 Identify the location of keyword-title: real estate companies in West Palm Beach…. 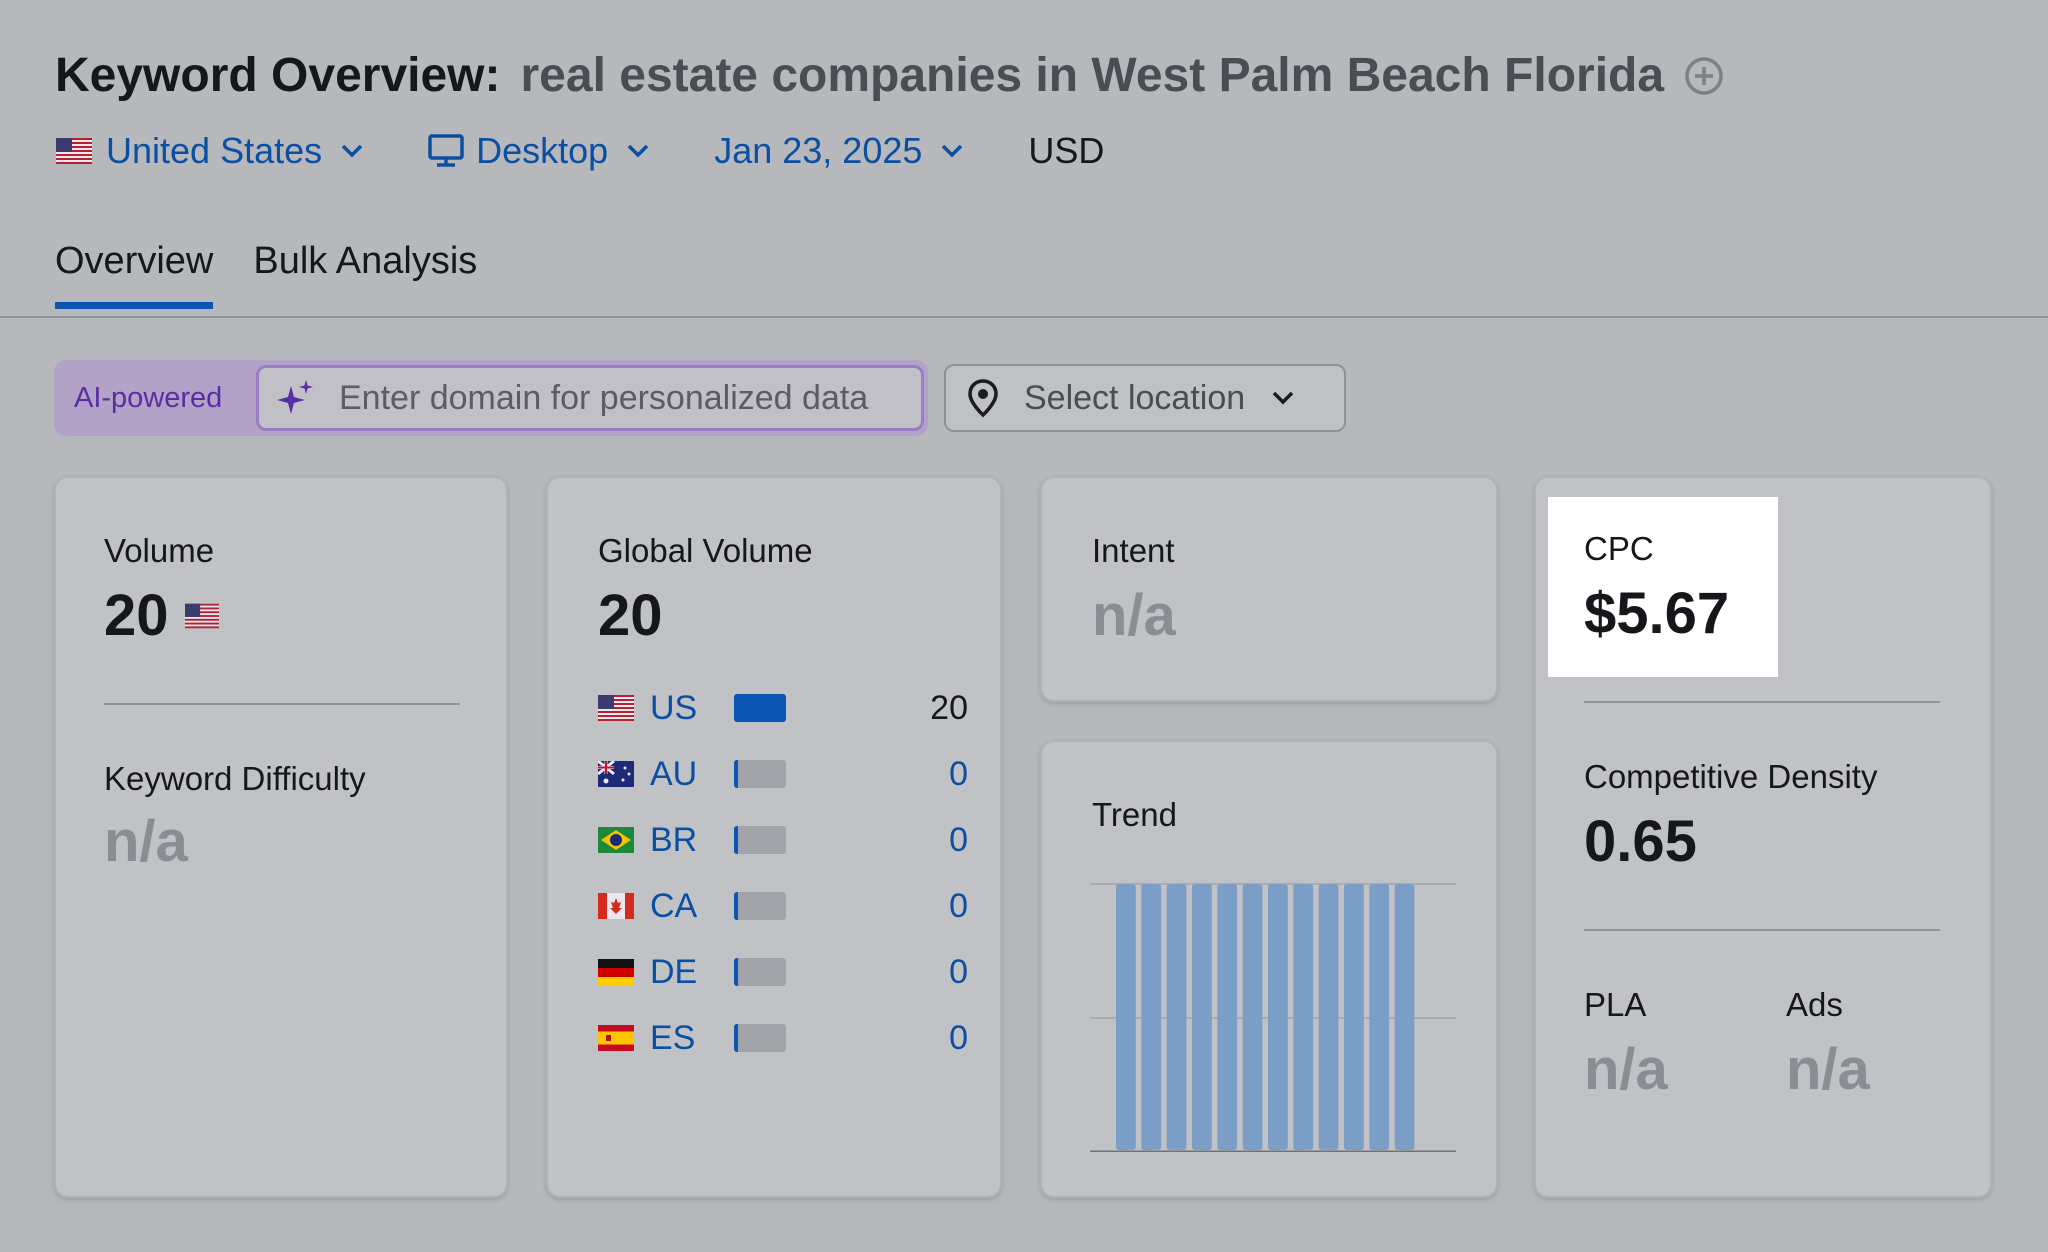
(1092, 75).